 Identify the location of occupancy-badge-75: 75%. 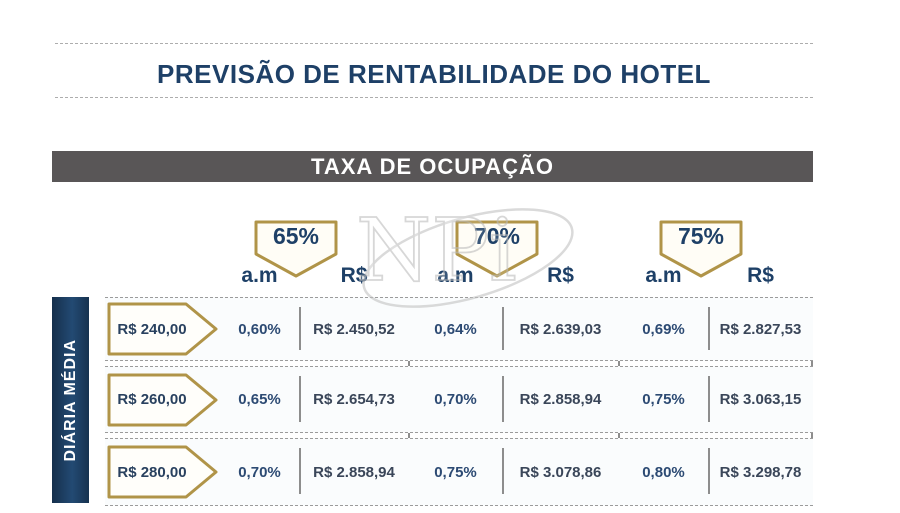
(701, 249).